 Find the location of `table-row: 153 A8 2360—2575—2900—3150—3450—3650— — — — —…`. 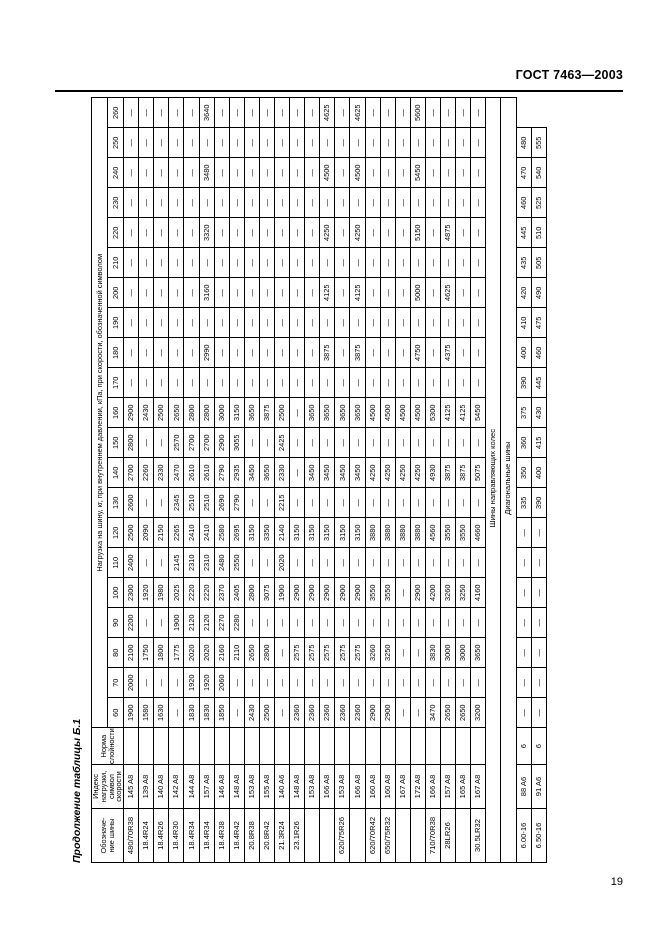

table-row: 153 A8 2360—2575—2900—3150—3450—3650— — — — —… is located at coordinates (312, 480).